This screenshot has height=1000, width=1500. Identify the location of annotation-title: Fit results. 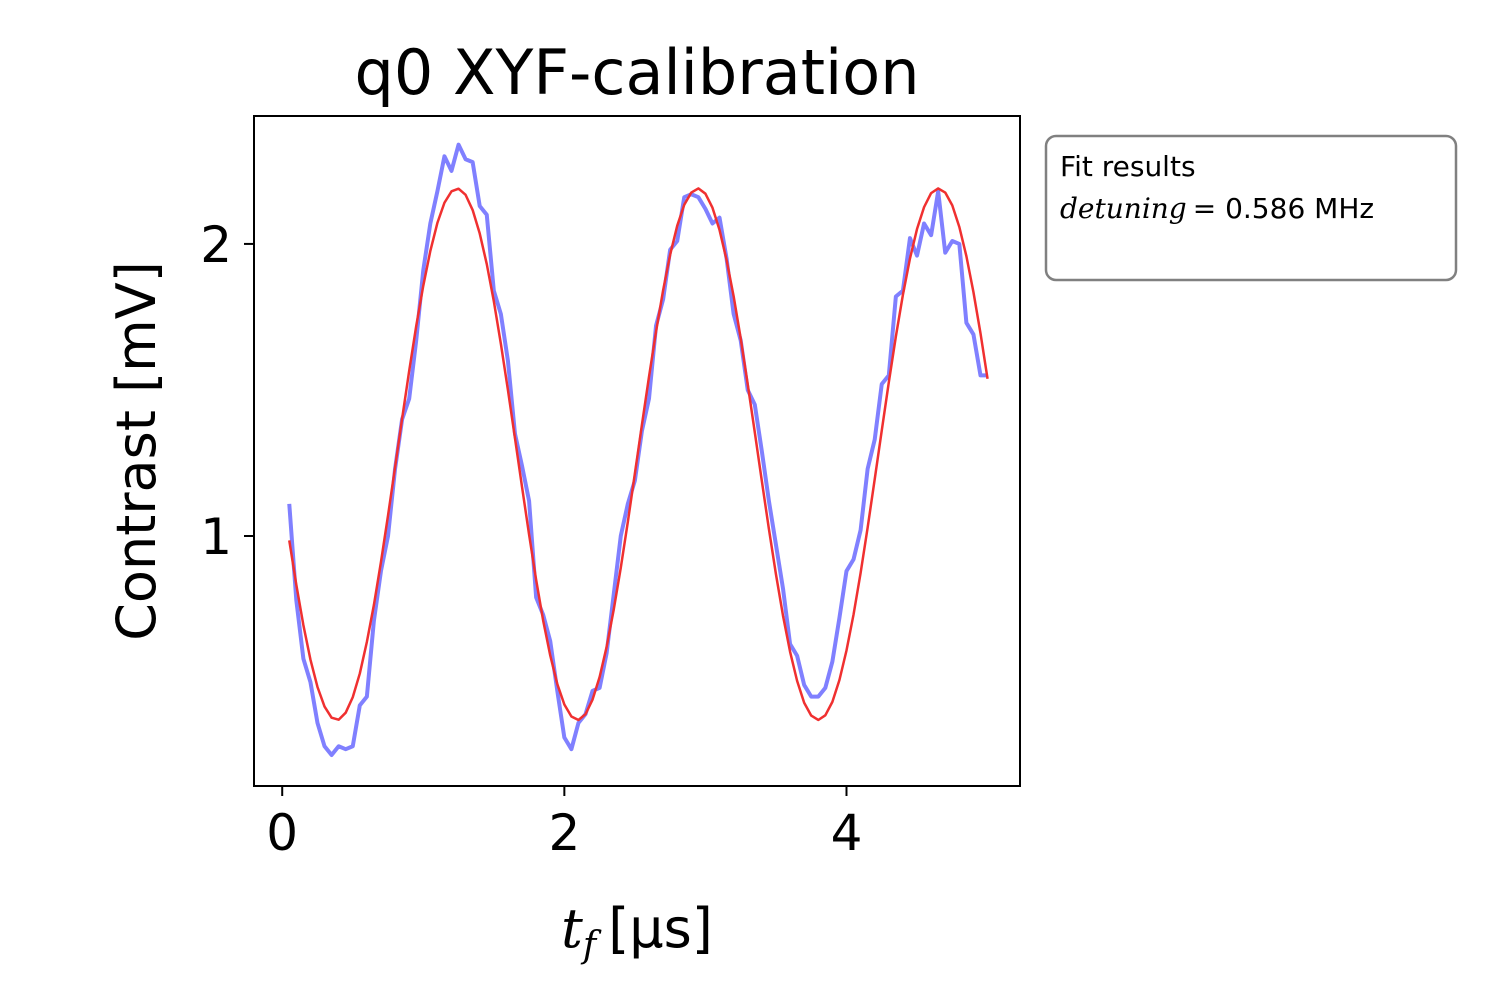
(1128, 166).